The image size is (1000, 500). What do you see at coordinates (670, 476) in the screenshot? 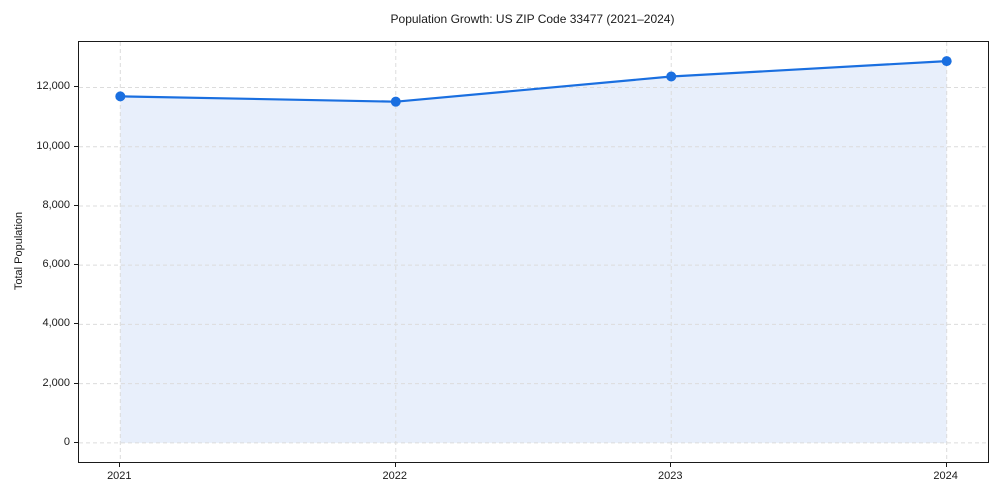
I see `x-tick-label: 2023` at bounding box center [670, 476].